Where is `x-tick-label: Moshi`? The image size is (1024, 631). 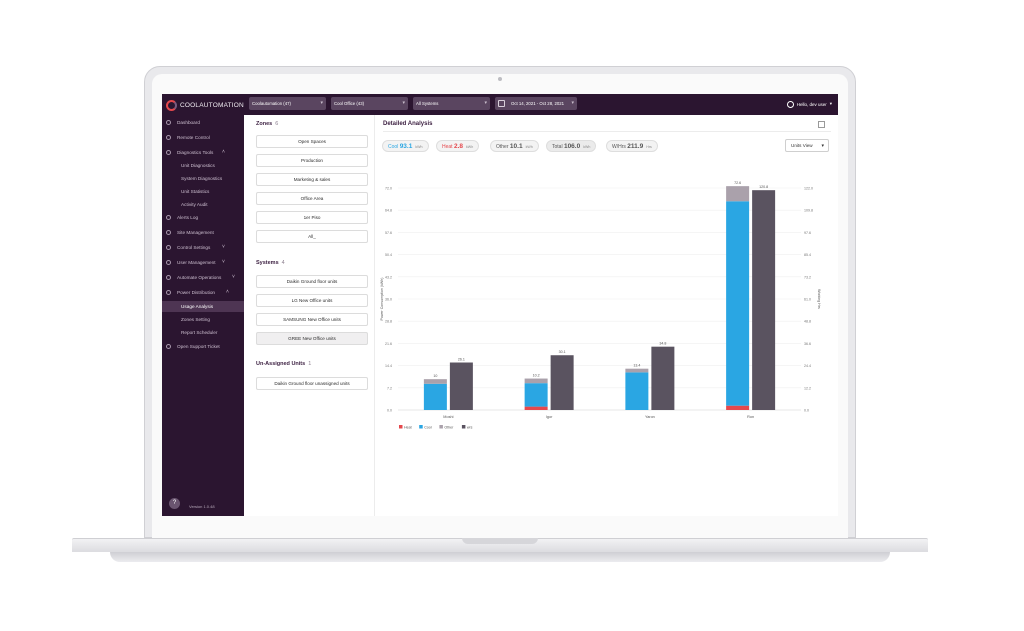 x-tick-label: Moshi is located at coordinates (448, 417).